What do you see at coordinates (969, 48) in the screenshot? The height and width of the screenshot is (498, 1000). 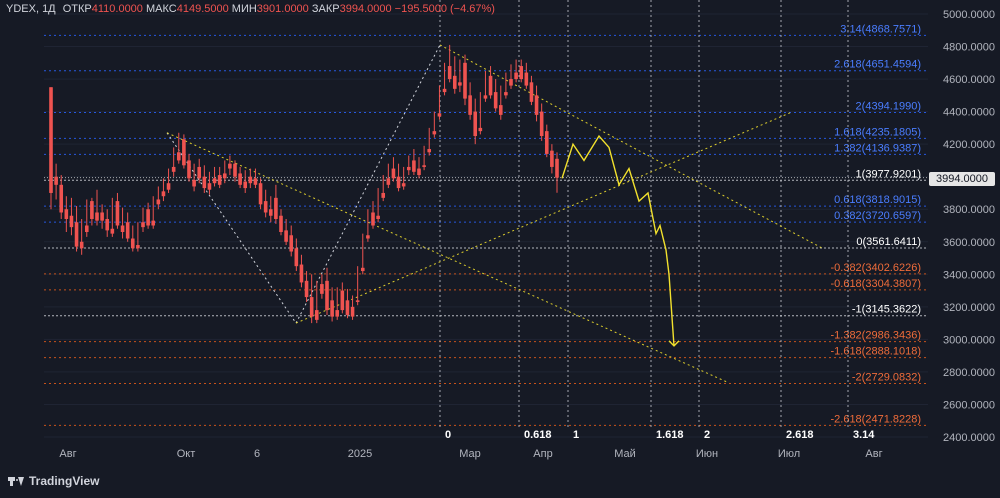 I see `price-tick-label: 4800.0000` at bounding box center [969, 48].